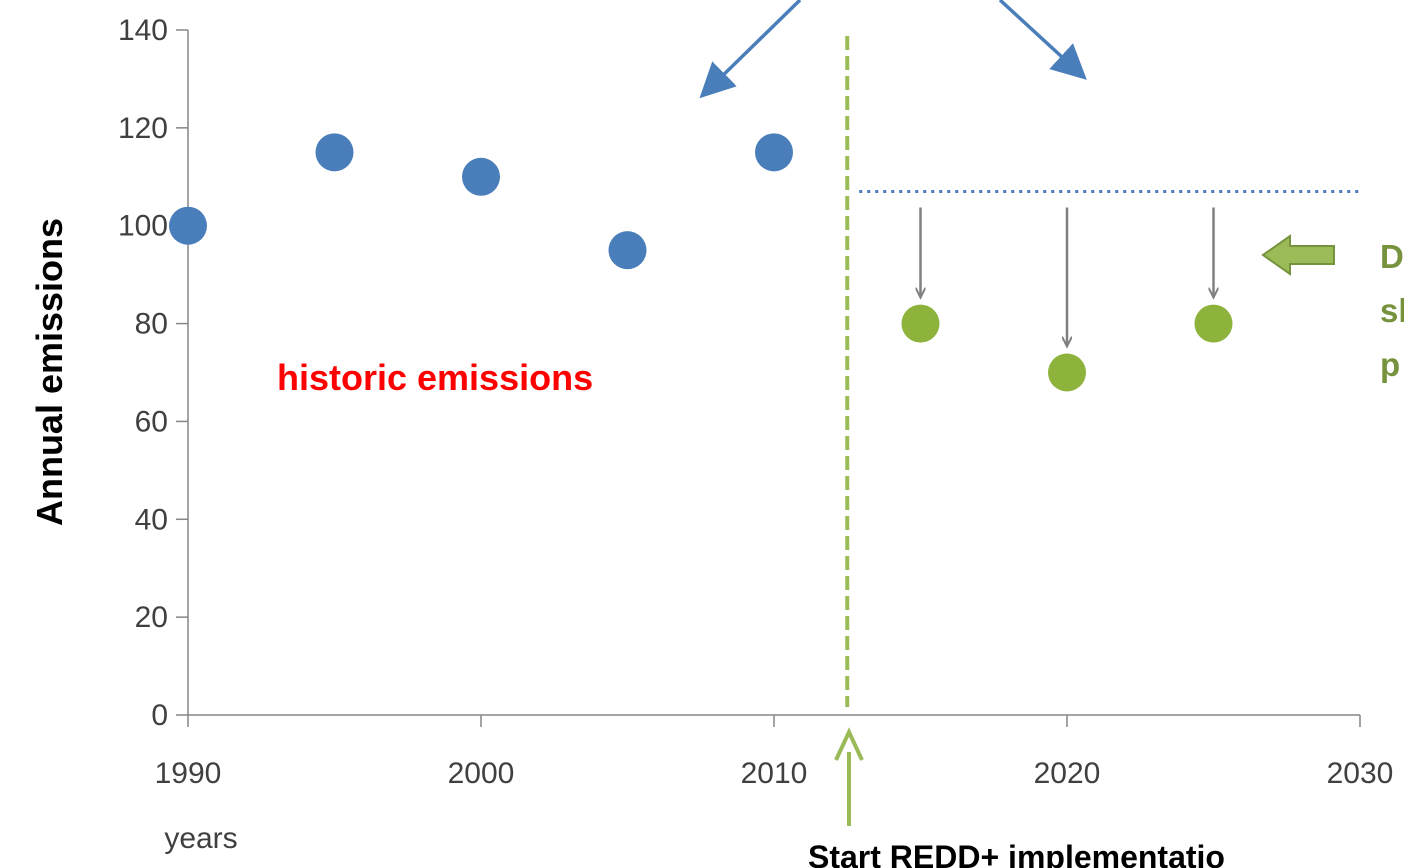 The height and width of the screenshot is (868, 1404). What do you see at coordinates (1042, 40) in the screenshot?
I see `pointer-arrow-right` at bounding box center [1042, 40].